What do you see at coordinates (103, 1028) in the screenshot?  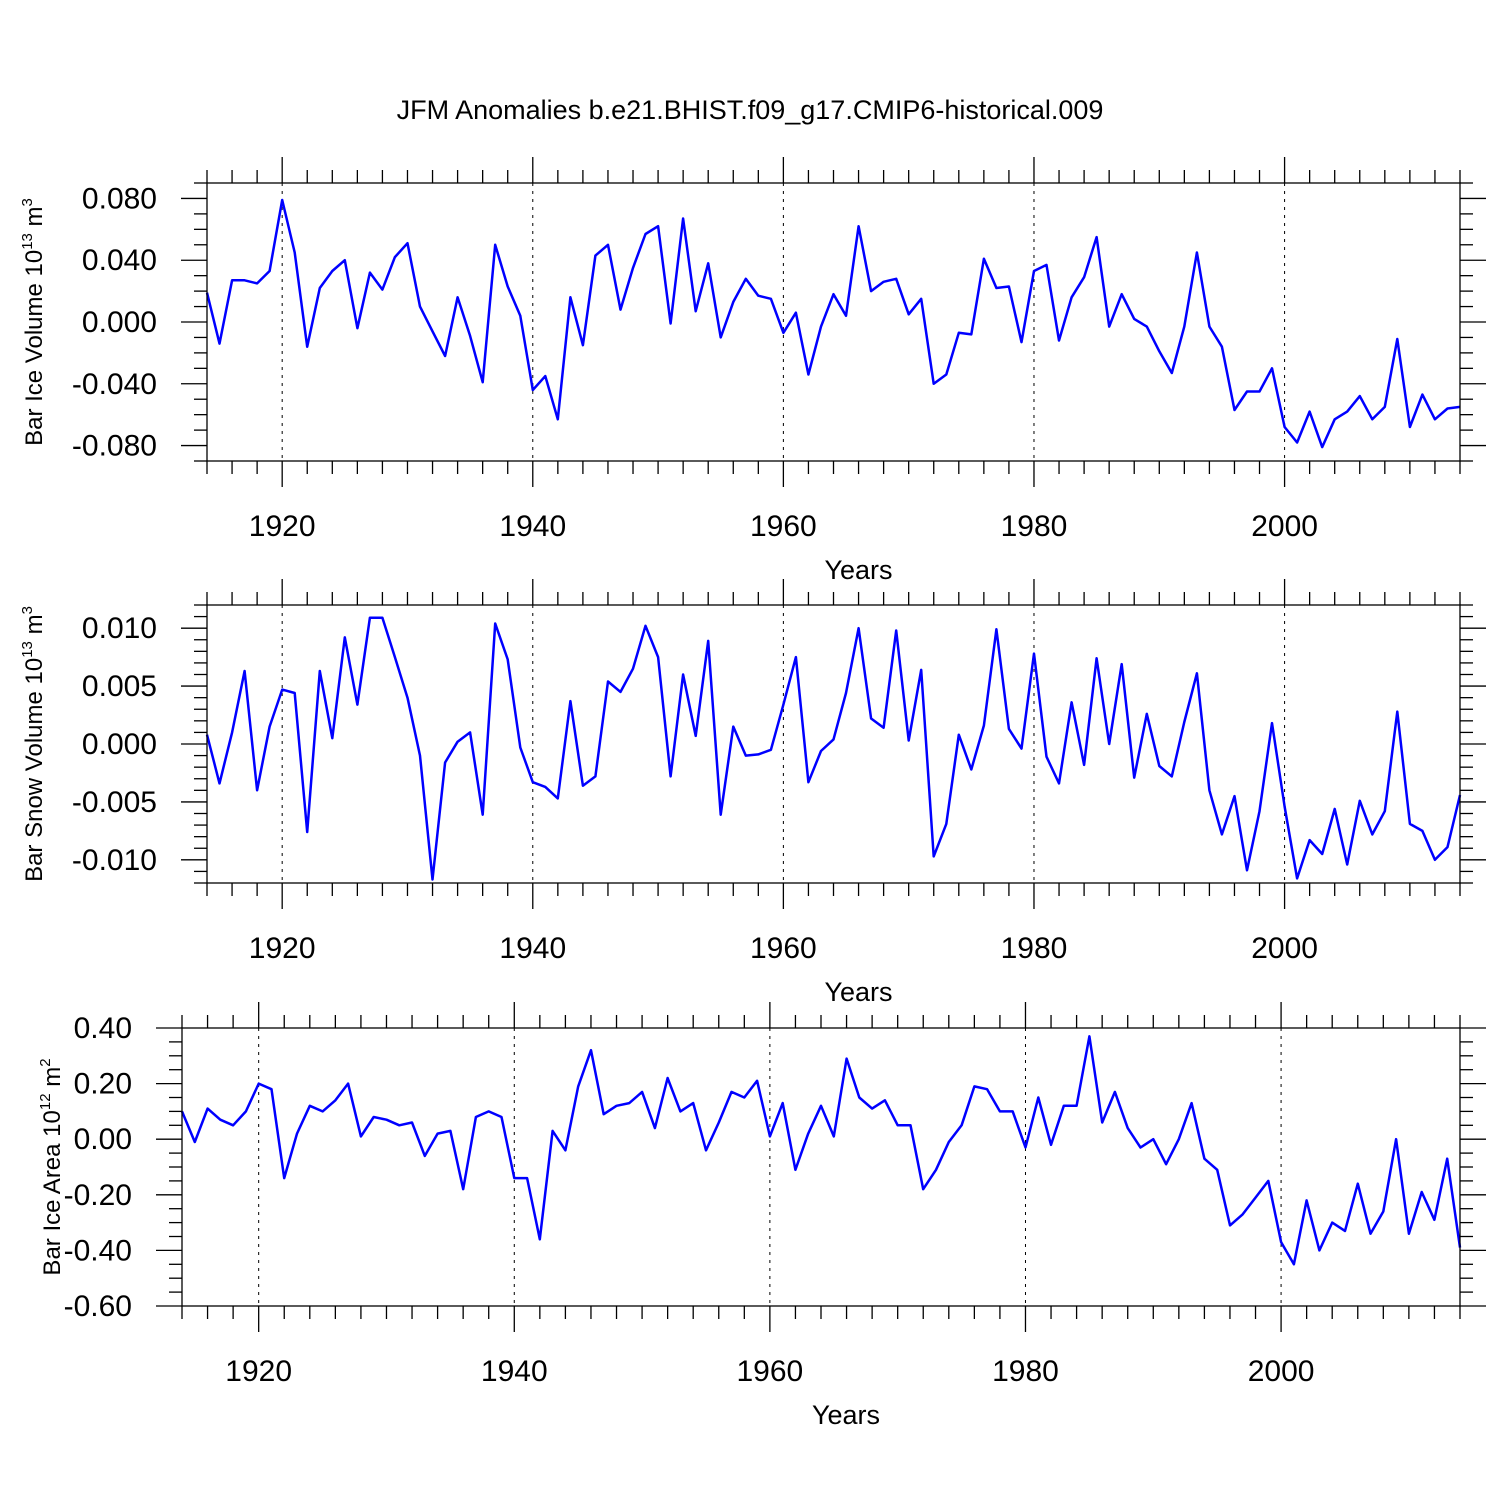 I see `y-tick-label: 0.40` at bounding box center [103, 1028].